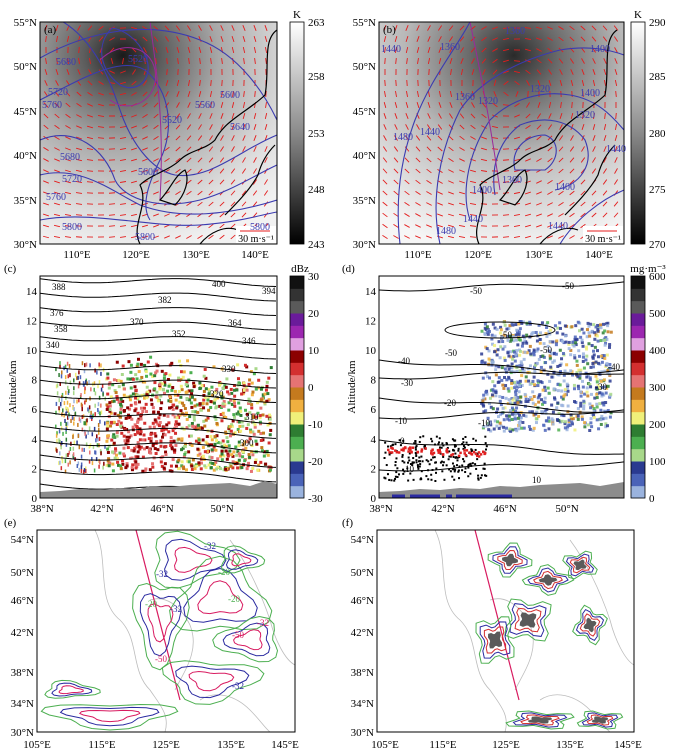 Image resolution: width=673 pixels, height=755 pixels. What do you see at coordinates (242, 559) in the screenshot?
I see `cloud-top-contour` at bounding box center [242, 559].